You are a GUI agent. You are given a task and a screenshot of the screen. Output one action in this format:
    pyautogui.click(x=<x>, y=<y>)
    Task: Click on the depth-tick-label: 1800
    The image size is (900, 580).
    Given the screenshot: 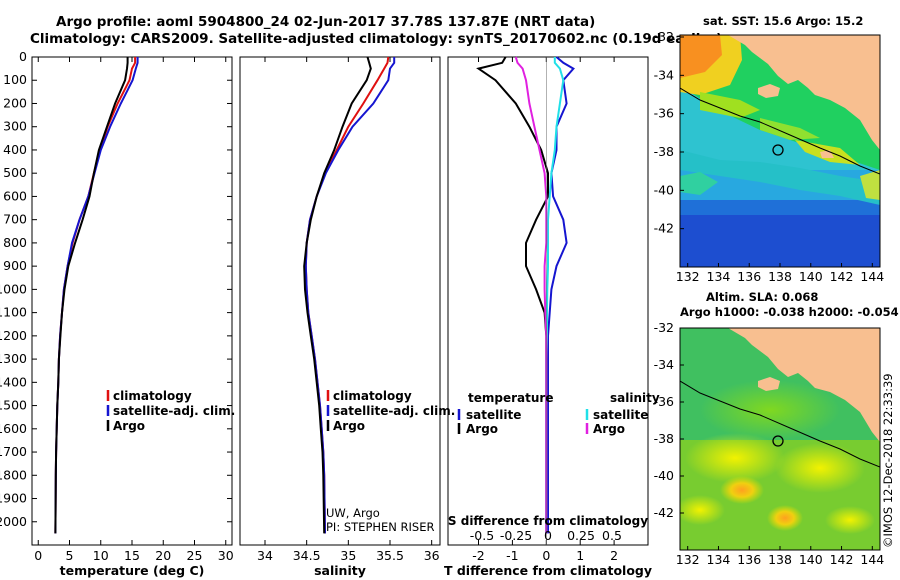 What is the action you would take?
    pyautogui.click(x=13, y=474)
    